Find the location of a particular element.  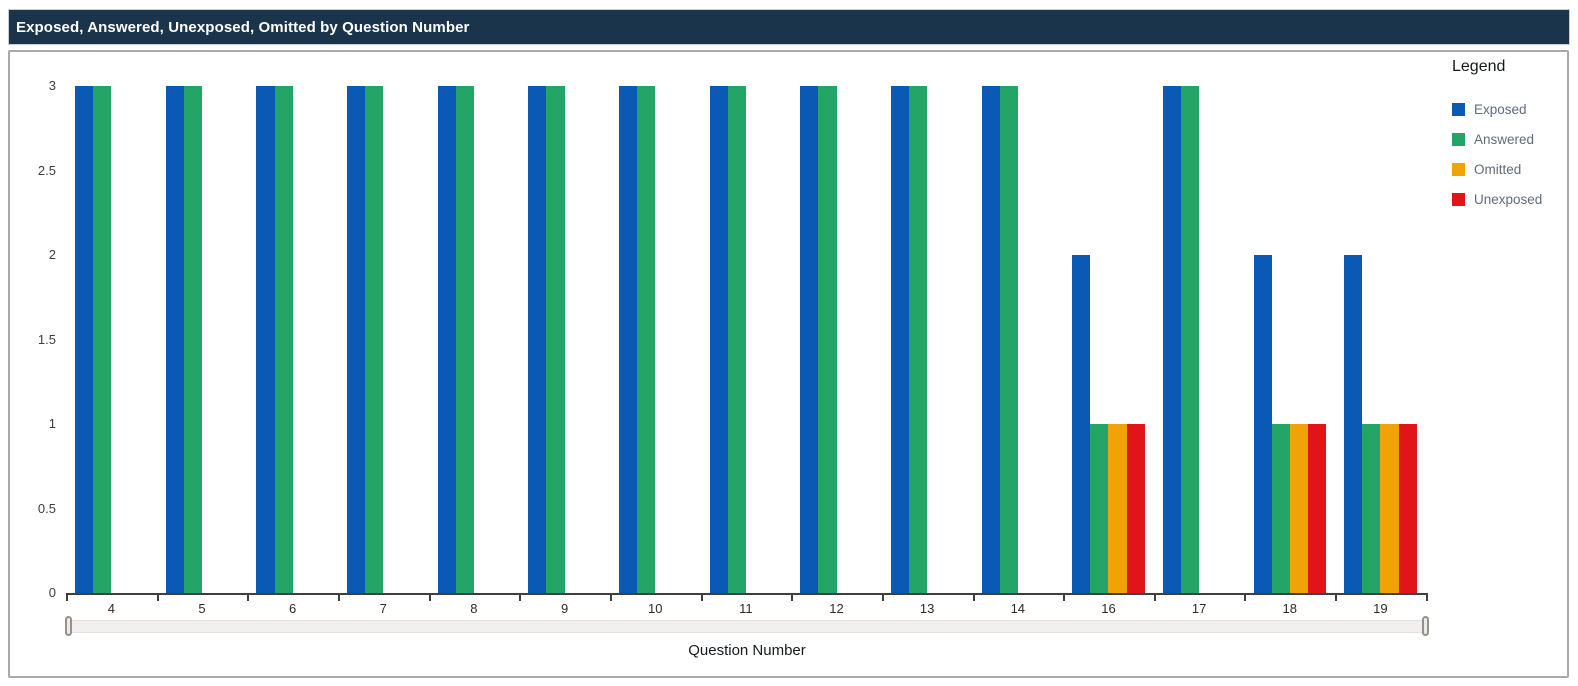

x-tick-label: 13 is located at coordinates (927, 608).